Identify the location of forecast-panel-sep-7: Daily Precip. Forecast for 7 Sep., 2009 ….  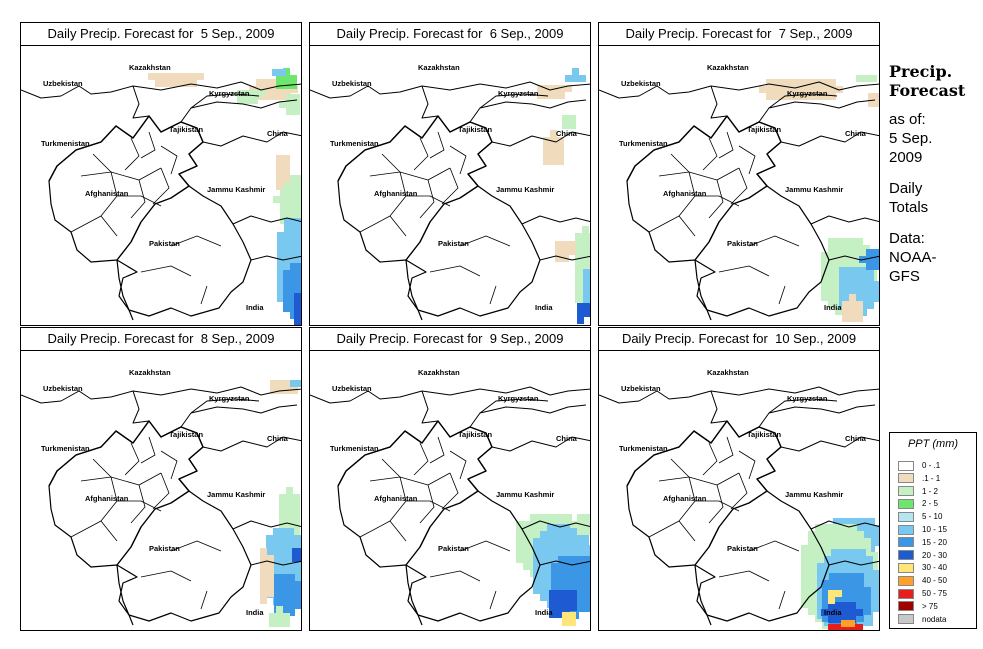
(739, 174).